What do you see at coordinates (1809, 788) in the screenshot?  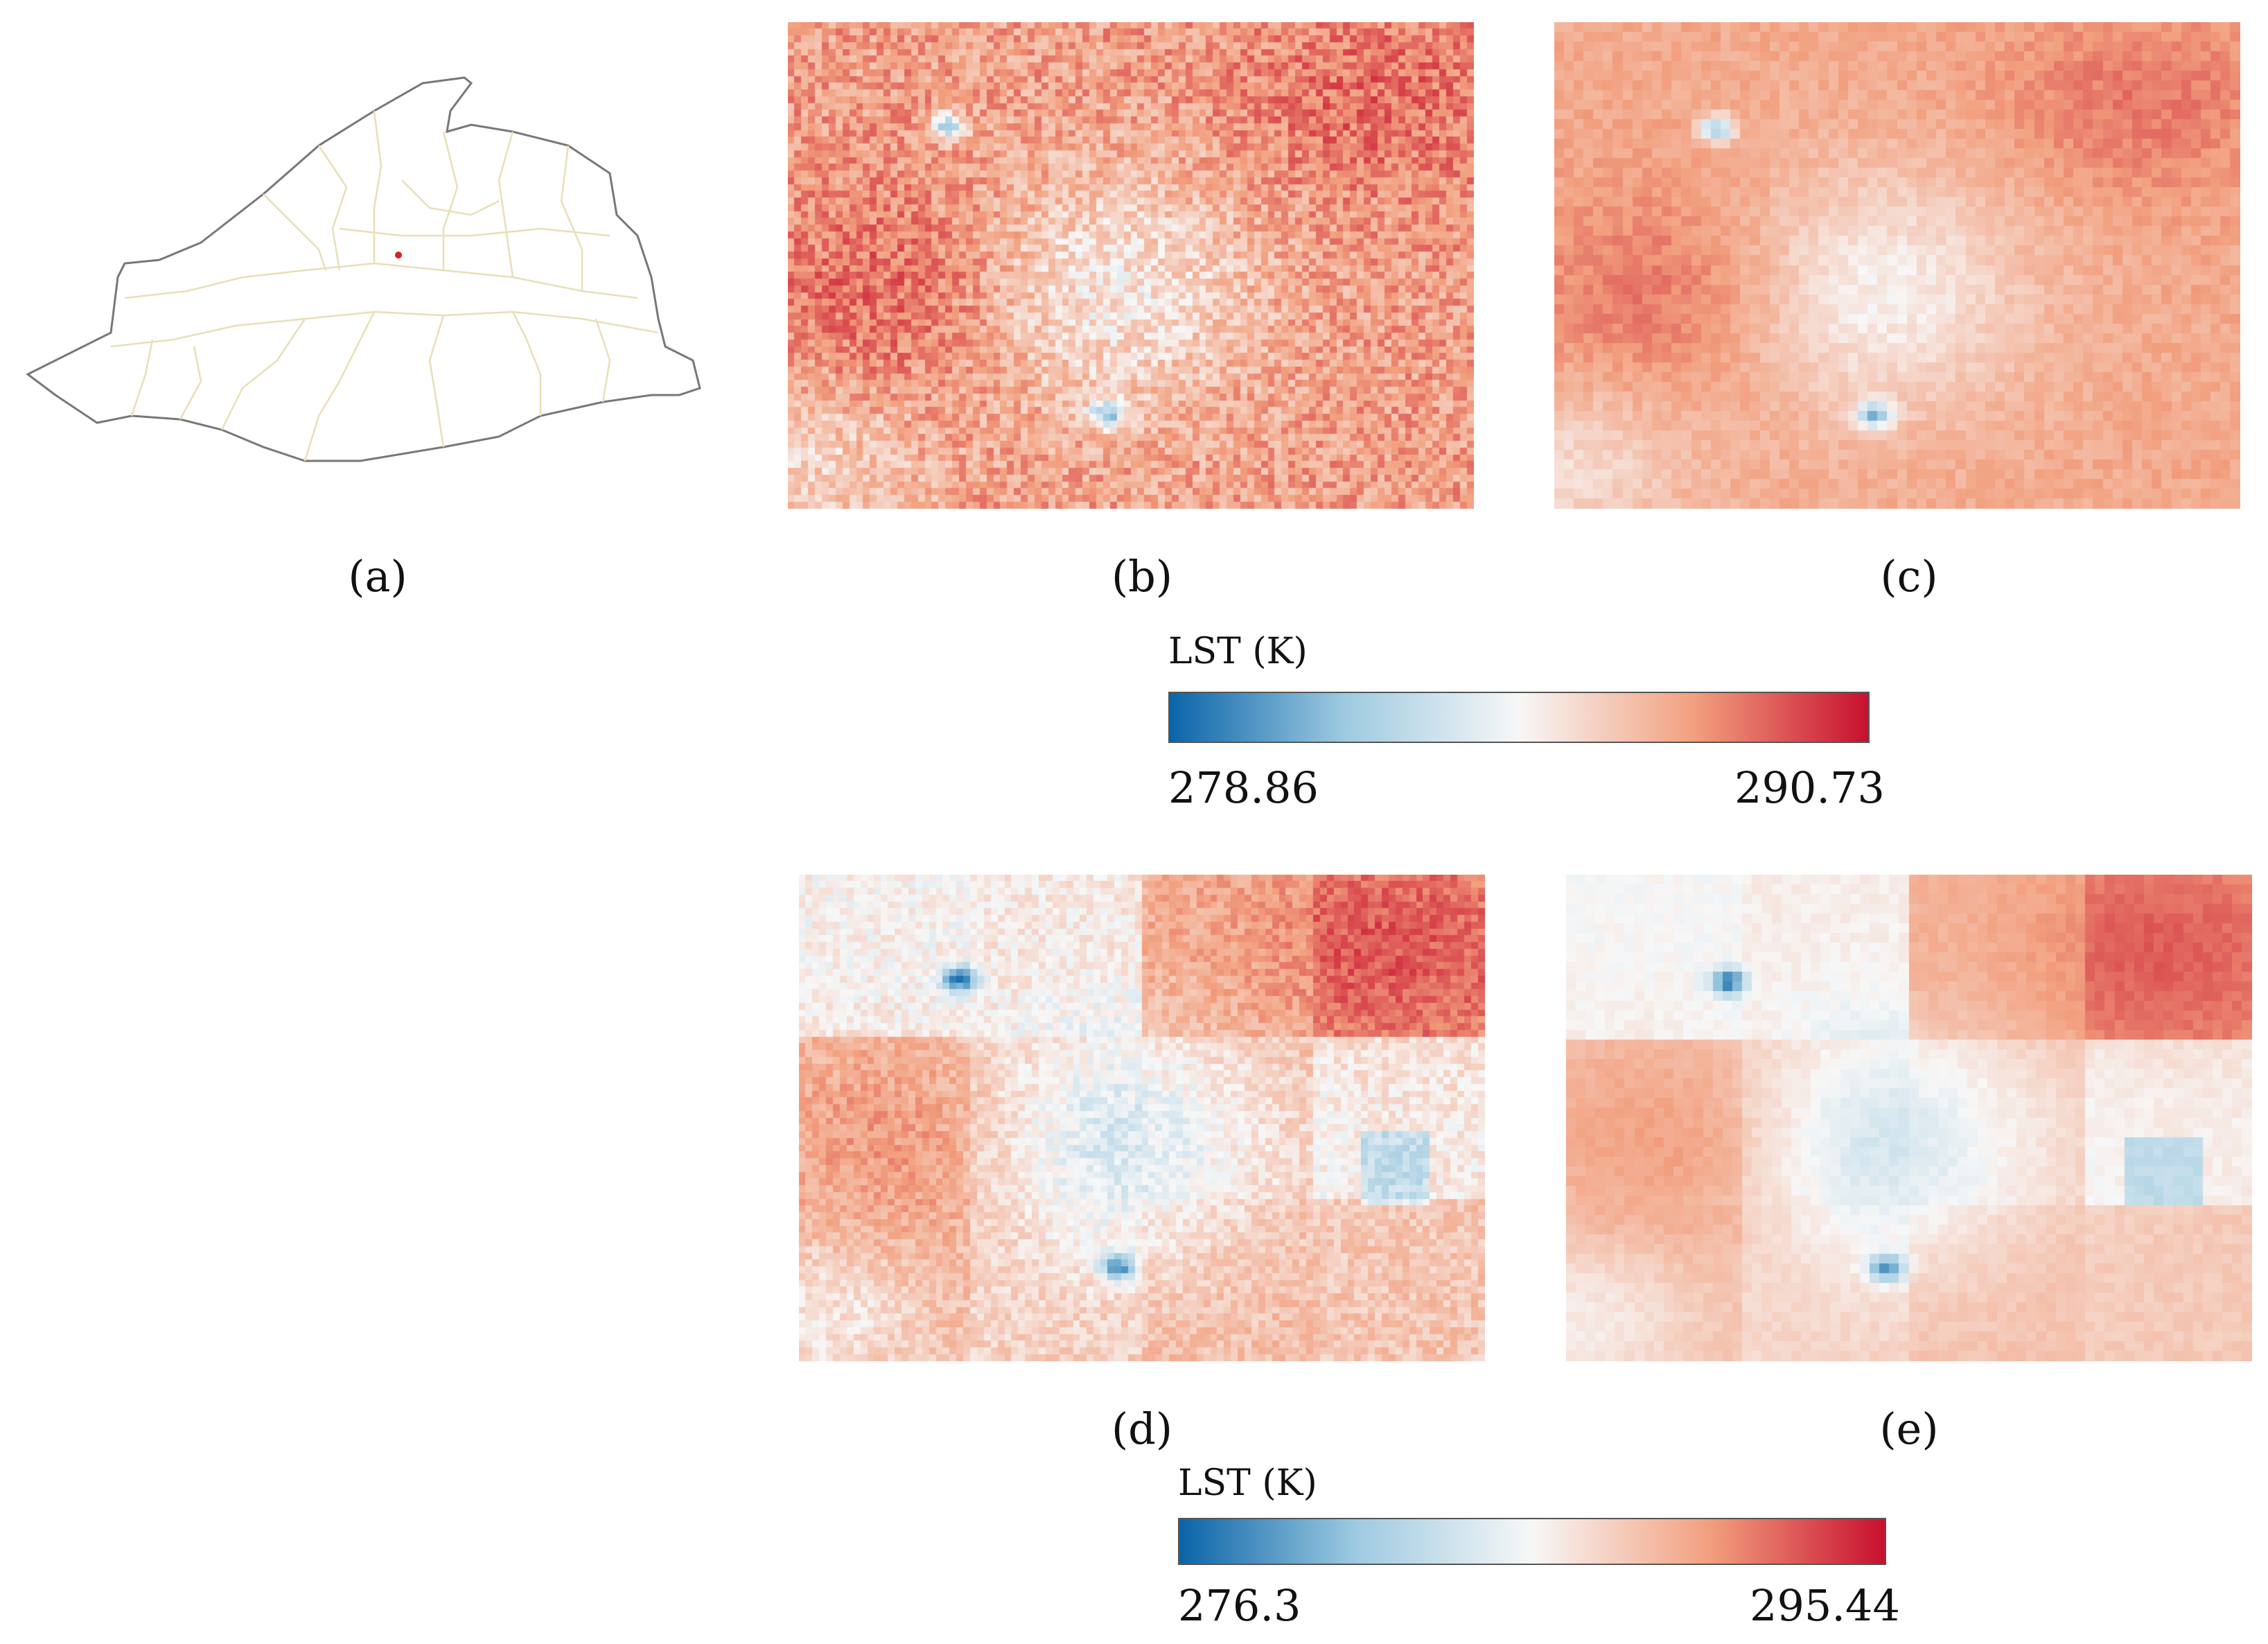 I see `colorbar-1-max: 290.73` at bounding box center [1809, 788].